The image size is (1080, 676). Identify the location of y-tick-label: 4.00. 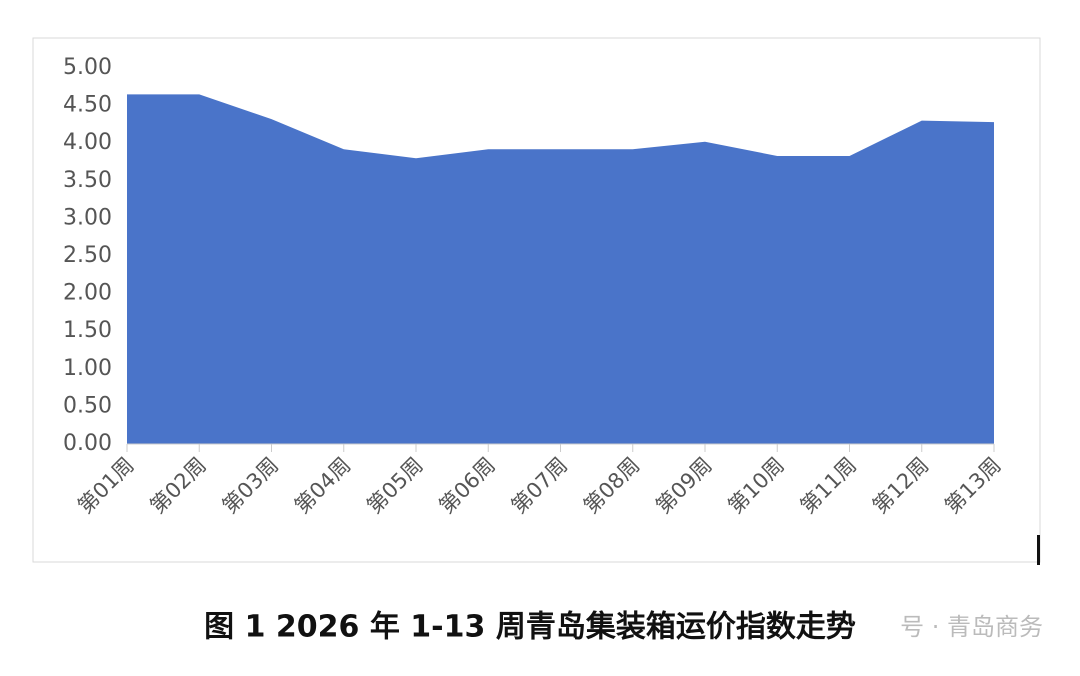
(87, 142).